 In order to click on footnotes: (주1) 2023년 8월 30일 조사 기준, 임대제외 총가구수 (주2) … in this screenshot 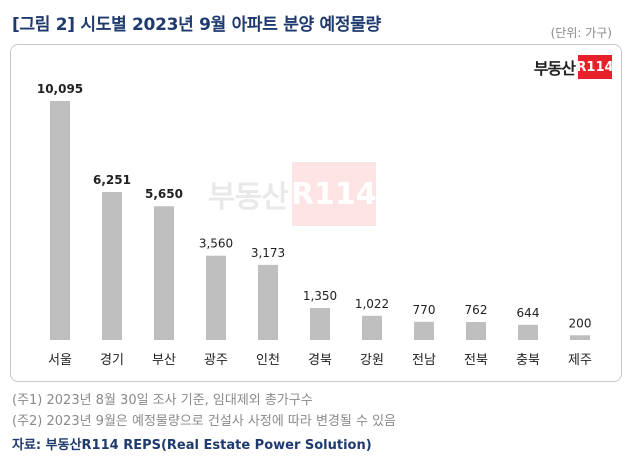, I will do `click(204, 411)`.